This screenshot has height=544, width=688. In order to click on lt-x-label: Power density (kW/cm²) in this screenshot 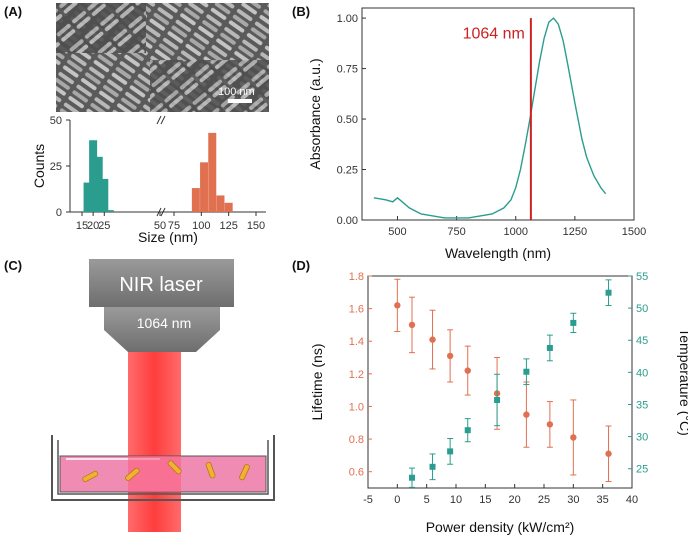, I will do `click(500, 527)`.